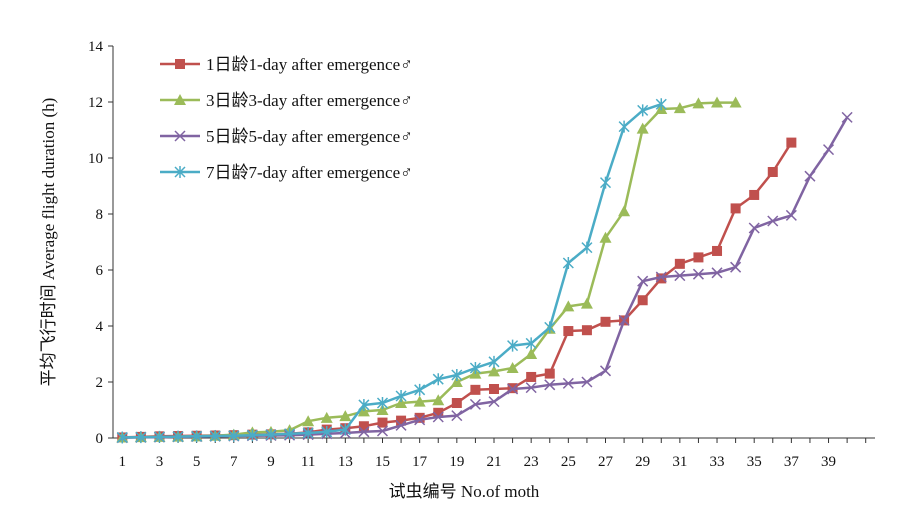 The height and width of the screenshot is (506, 909). What do you see at coordinates (95, 159) in the screenshot?
I see `y-tick-label: 10` at bounding box center [95, 159].